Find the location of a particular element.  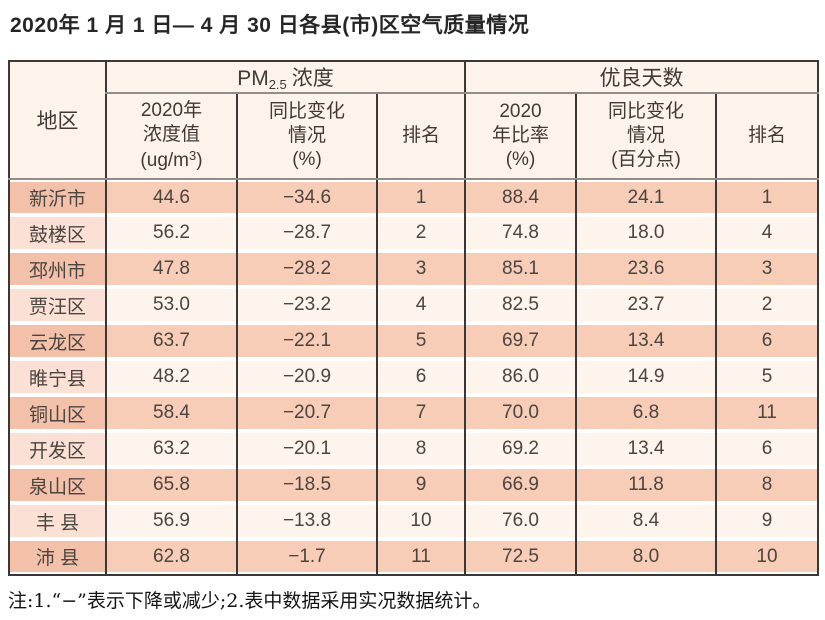

cell-pm-change: −20.9 is located at coordinates (306, 377).